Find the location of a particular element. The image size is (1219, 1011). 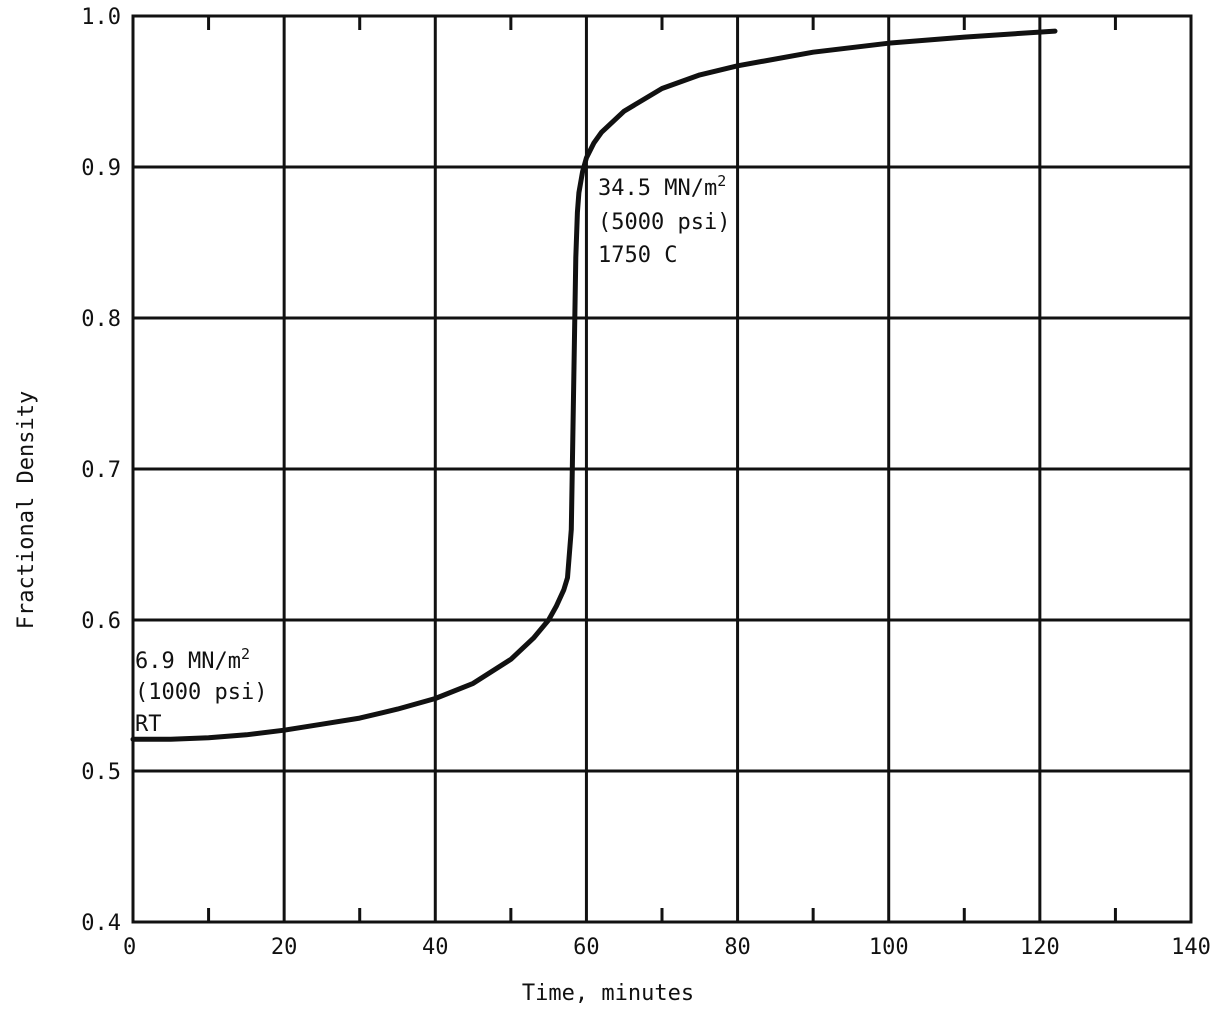

x-tick-label: 100 is located at coordinates (889, 947).